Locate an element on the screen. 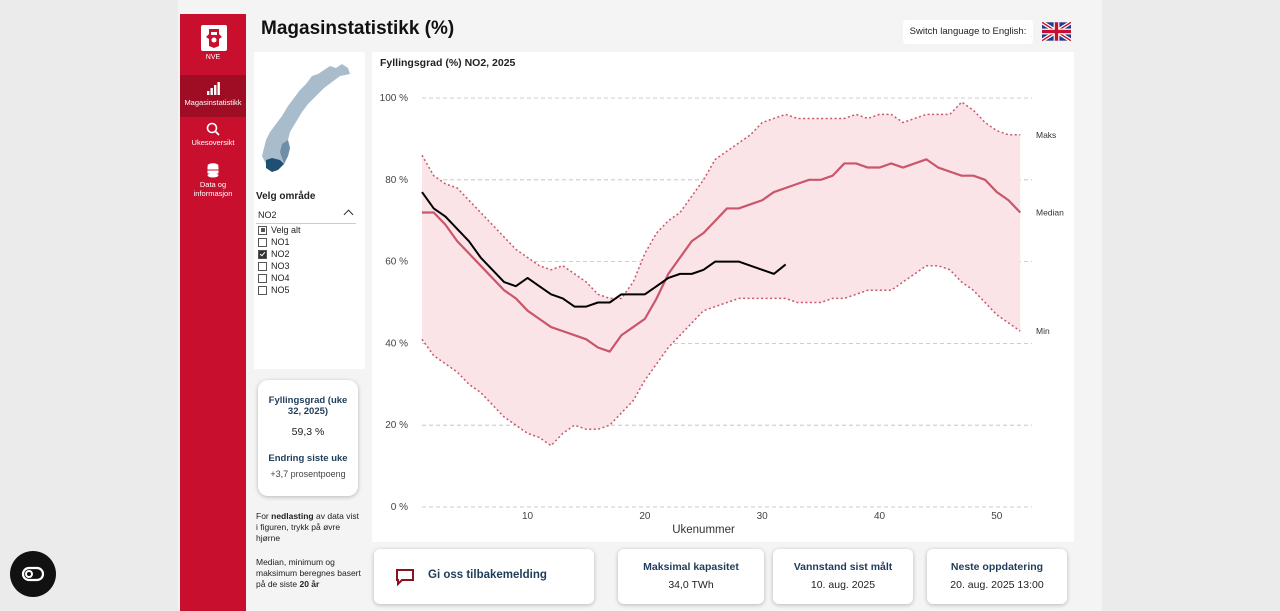 The height and width of the screenshot is (611, 1280). x-tick-label: 10 is located at coordinates (528, 516).